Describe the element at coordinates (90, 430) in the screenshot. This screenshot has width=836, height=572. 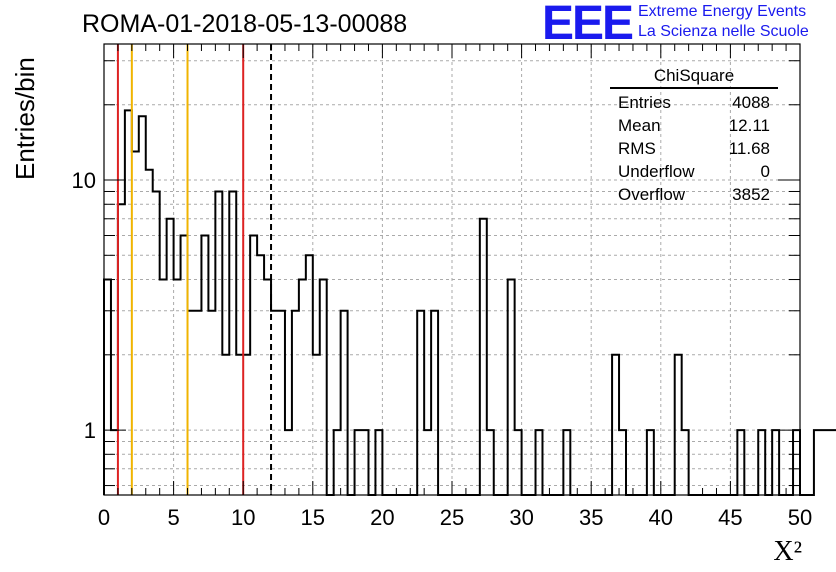
I see `y-tick-label: 1` at that location.